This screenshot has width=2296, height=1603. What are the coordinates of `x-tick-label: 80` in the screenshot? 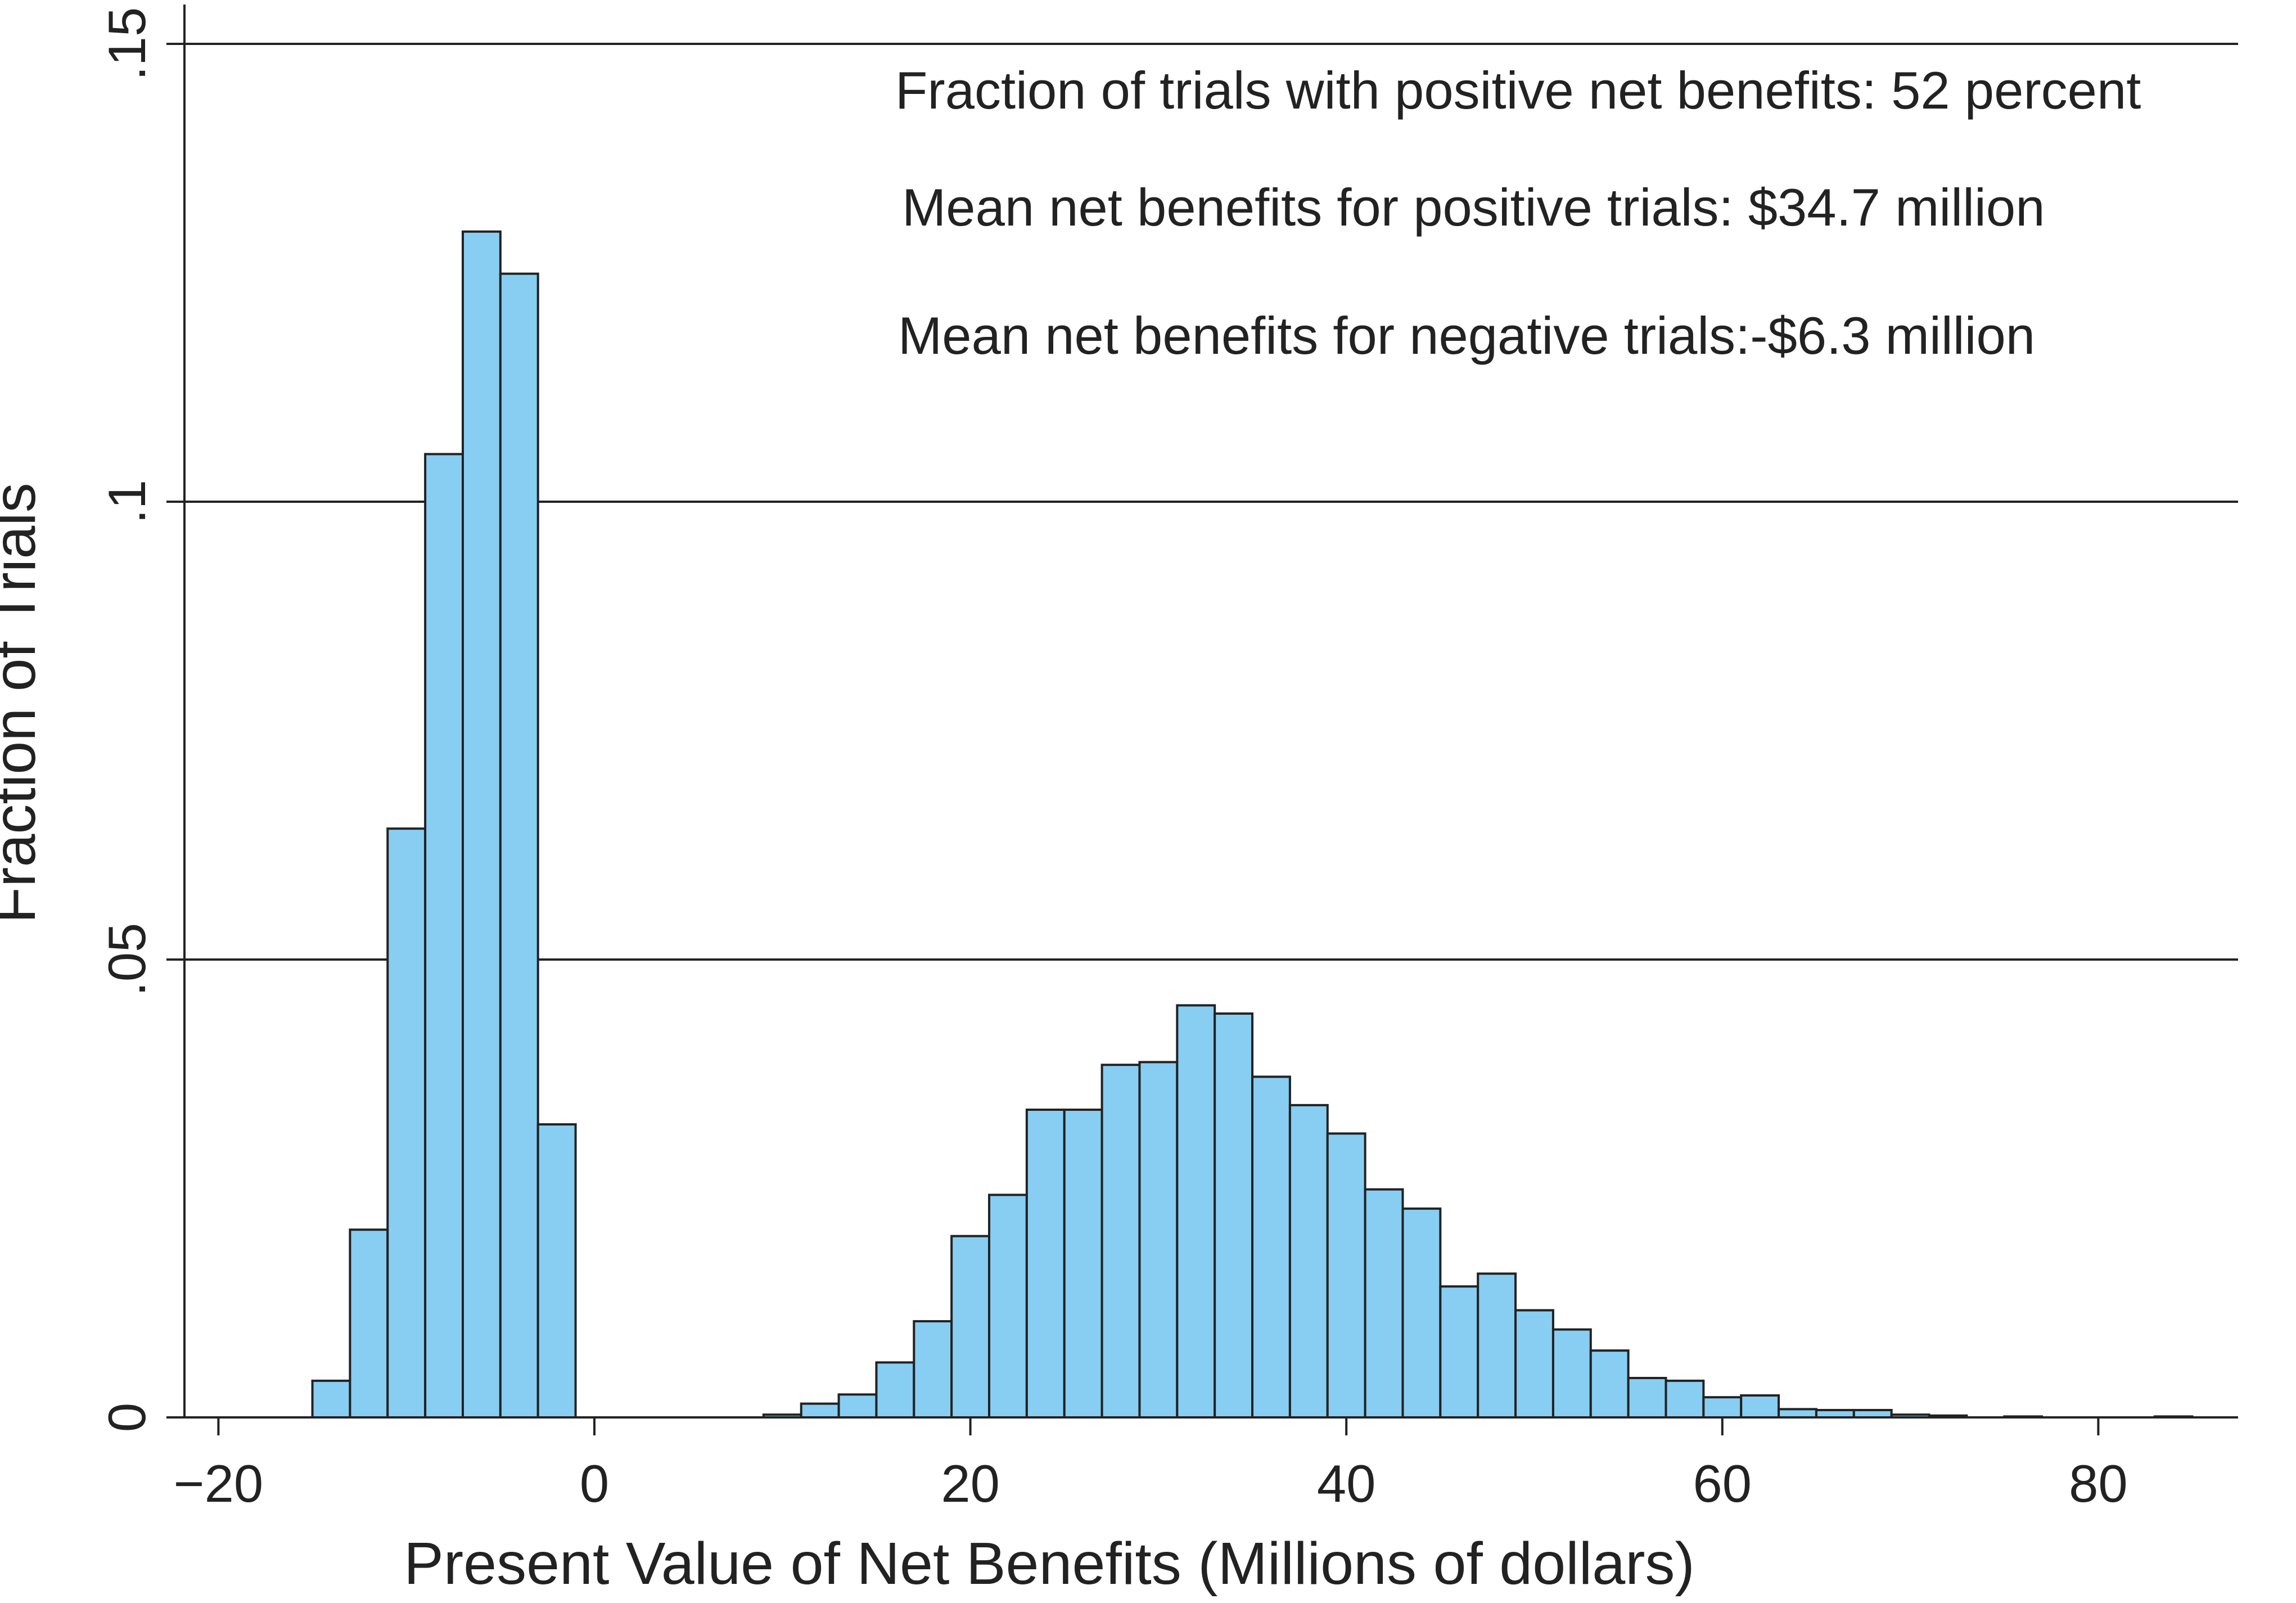 It's located at (2098, 1483).